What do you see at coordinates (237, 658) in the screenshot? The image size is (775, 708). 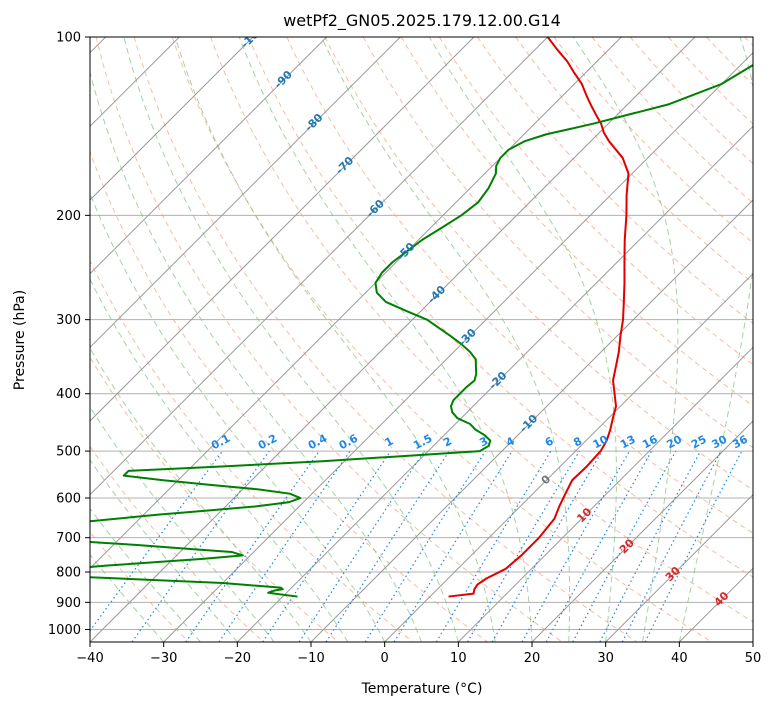 I see `x-tick-label: −20` at bounding box center [237, 658].